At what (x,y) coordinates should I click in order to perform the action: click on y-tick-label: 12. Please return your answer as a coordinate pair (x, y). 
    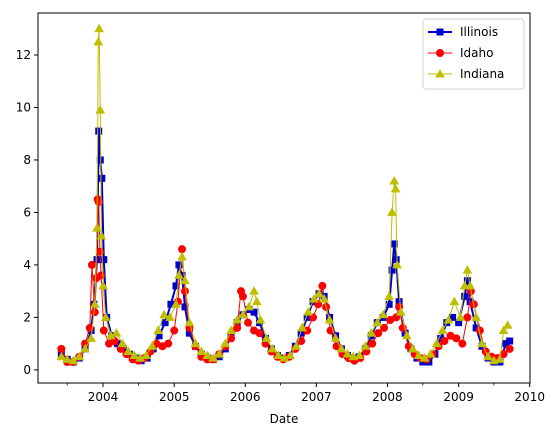
    Looking at the image, I should click on (23, 55).